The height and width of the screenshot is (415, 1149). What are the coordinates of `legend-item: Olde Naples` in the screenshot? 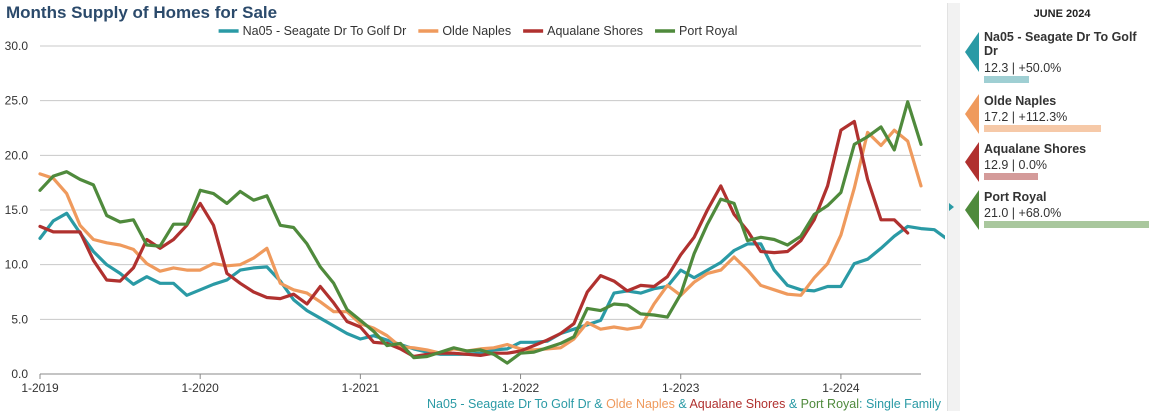 It's located at (464, 31).